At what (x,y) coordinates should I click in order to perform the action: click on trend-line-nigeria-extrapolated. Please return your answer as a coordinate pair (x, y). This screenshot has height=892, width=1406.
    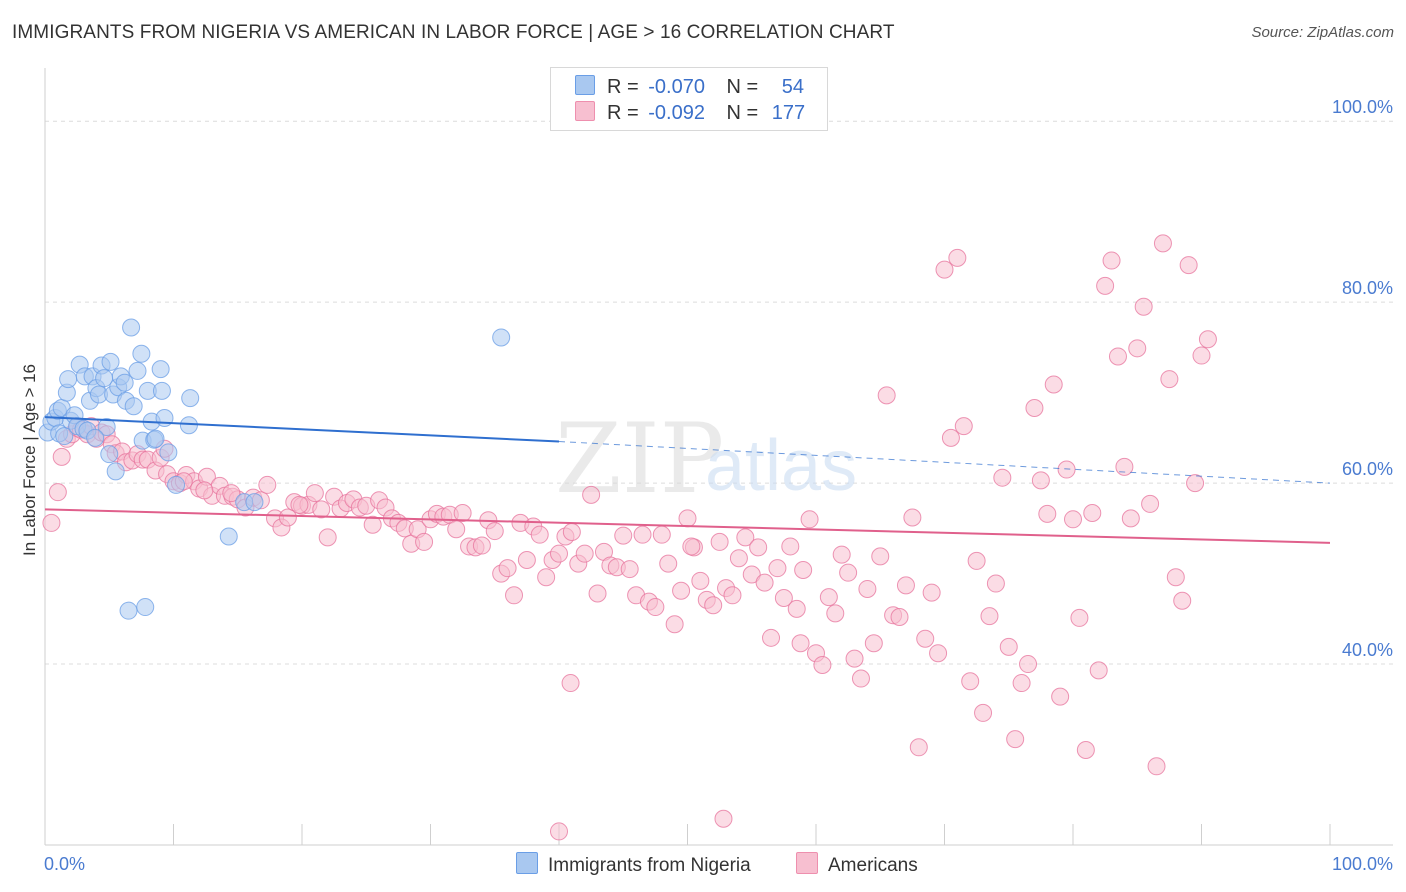
    Looking at the image, I should click on (944, 462).